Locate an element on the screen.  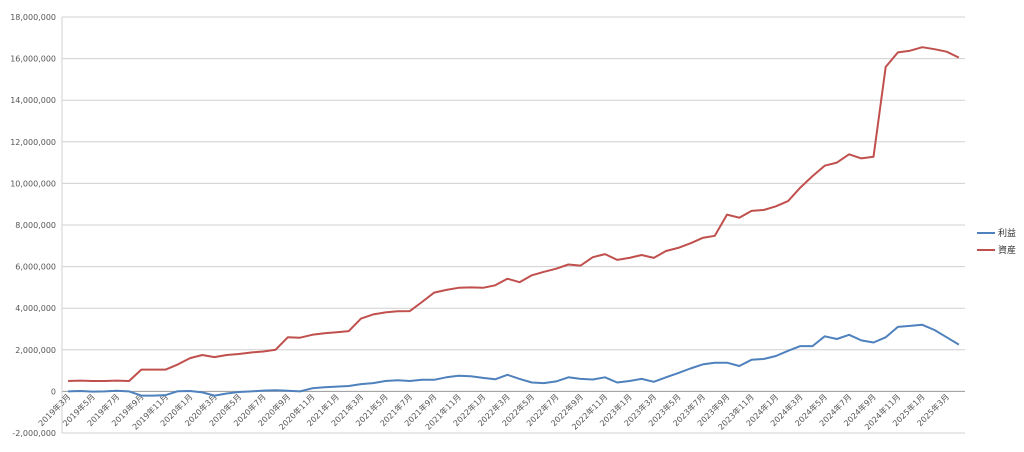
y-tick-label: 6,000,000 is located at coordinates (35, 267).